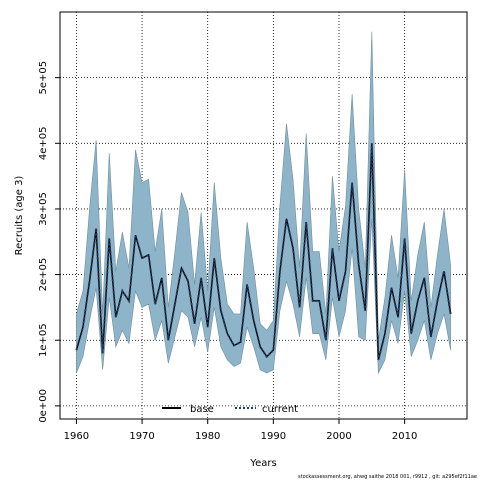 The image size is (480, 480). I want to click on y-tick-label: 2e+05, so click(43, 275).